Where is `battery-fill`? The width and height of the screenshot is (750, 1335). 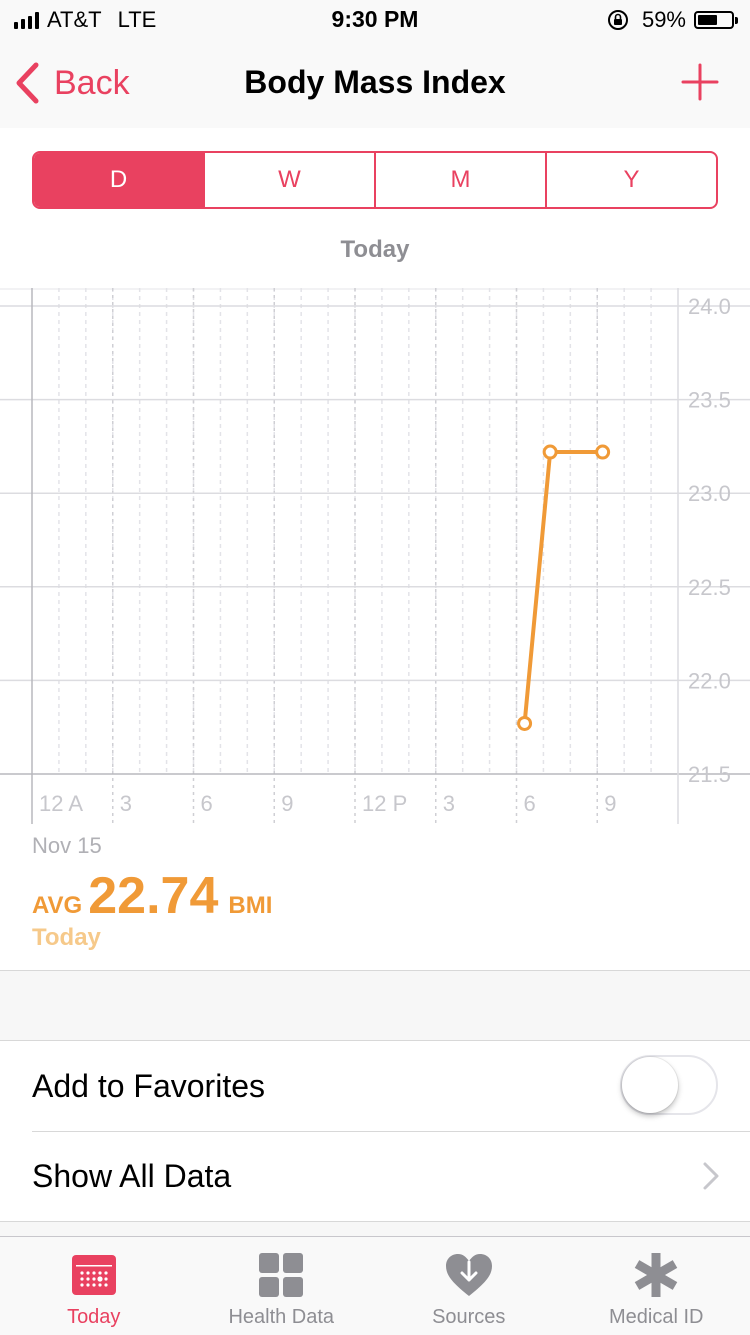
battery-fill is located at coordinates (707, 20).